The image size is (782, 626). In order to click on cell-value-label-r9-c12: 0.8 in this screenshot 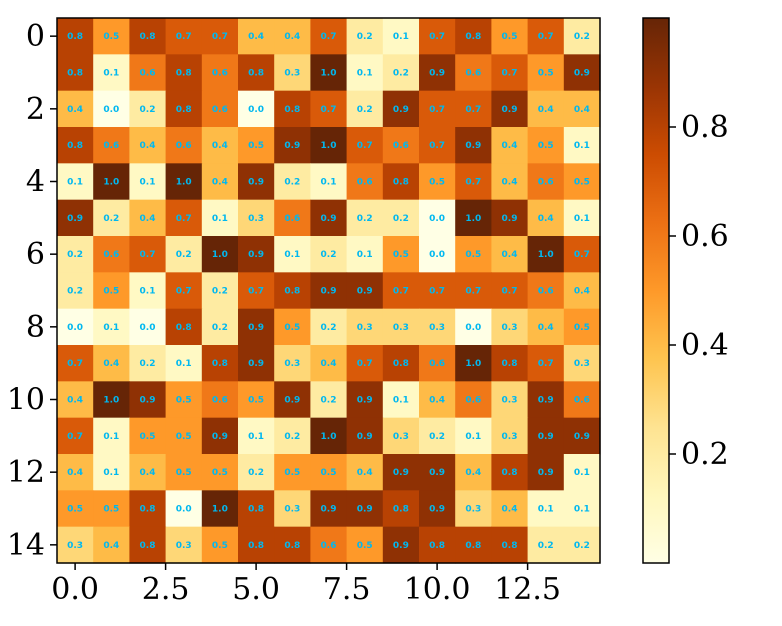, I will do `click(510, 364)`.